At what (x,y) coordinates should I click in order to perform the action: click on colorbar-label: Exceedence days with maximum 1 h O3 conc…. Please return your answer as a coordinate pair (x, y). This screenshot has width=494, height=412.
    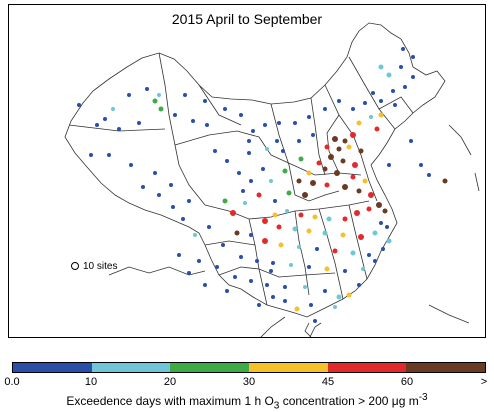
    Looking at the image, I should click on (247, 402).